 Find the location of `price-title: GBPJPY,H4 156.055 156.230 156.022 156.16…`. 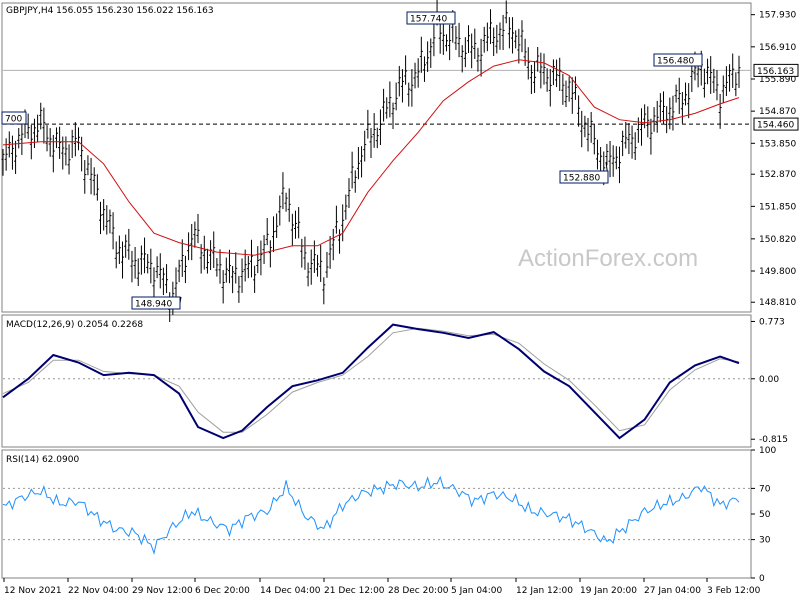

price-title: GBPJPY,H4 156.055 156.230 156.022 156.16… is located at coordinates (110, 11).